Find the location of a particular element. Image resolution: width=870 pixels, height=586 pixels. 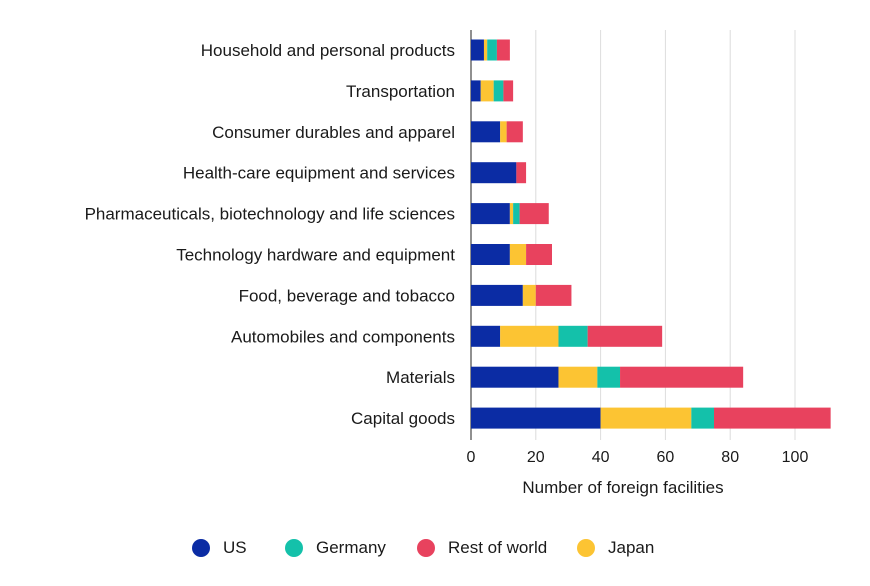

category-label-health-care-equipment-and-services: Health-care equipment and services is located at coordinates (319, 173).